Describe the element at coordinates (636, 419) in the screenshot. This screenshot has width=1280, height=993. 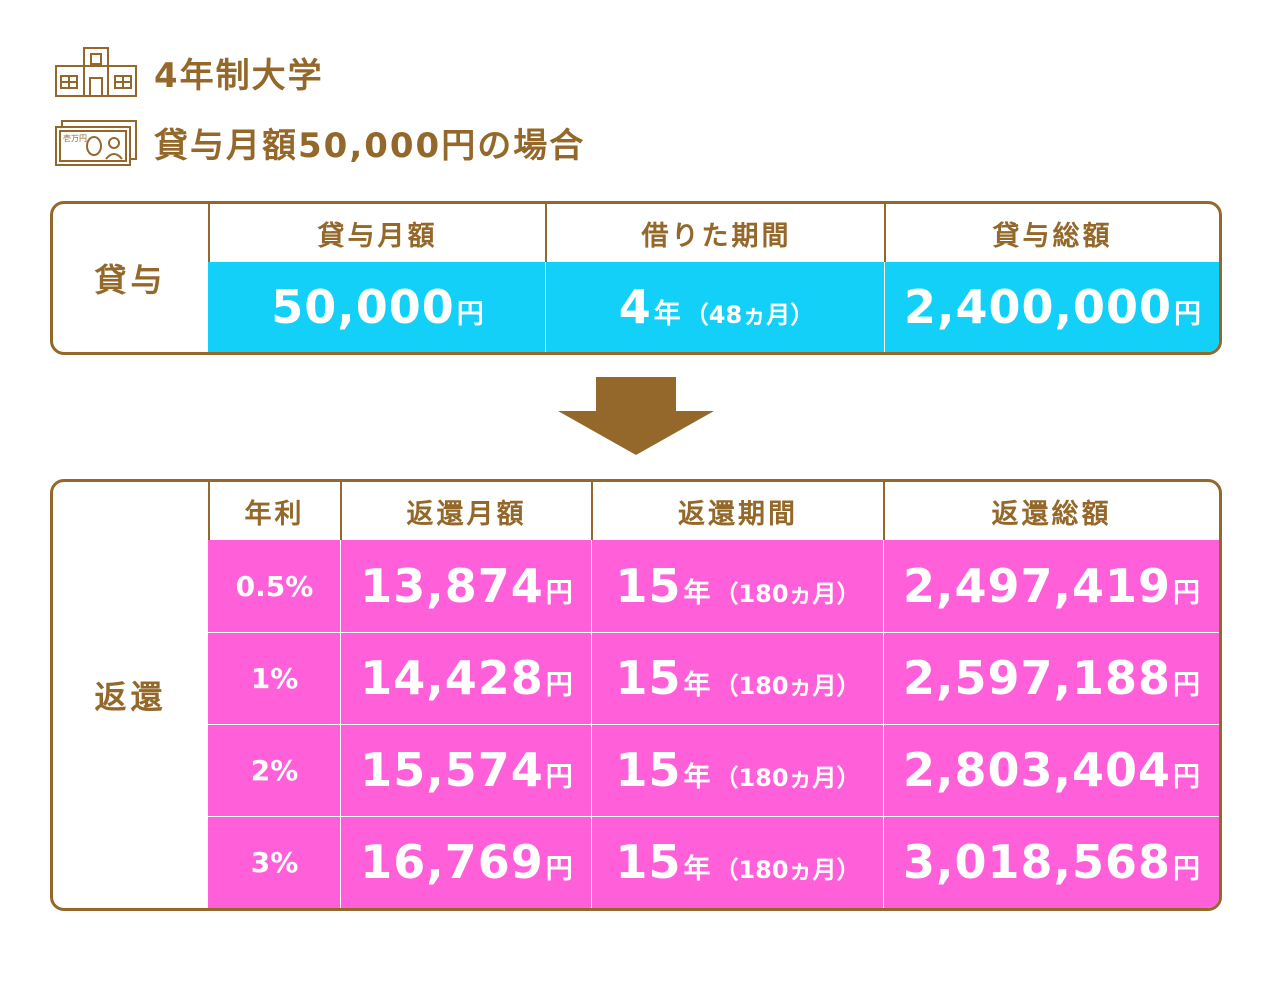
I see `down-arrow-icon` at that location.